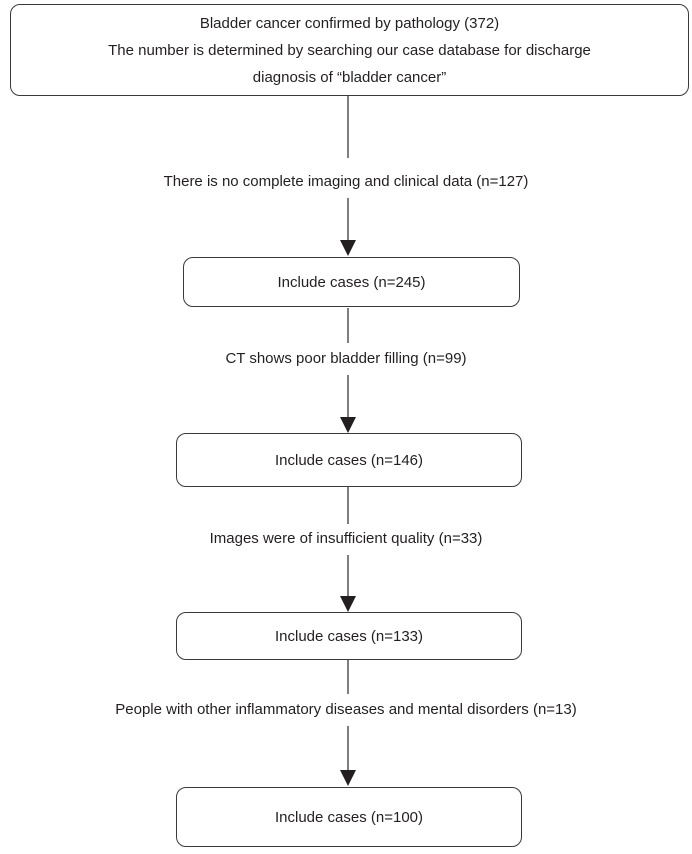 Image resolution: width=692 pixels, height=854 pixels. I want to click on box-include-cases-4: Include cases (n=100), so click(349, 817).